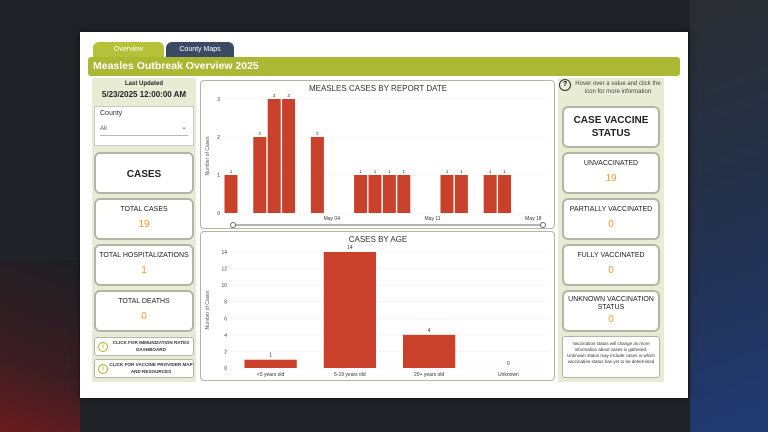 The image size is (768, 432). Describe the element at coordinates (611, 209) in the screenshot. I see `partially-vaccinated-label: PARTIALLY VACCINATED` at that location.